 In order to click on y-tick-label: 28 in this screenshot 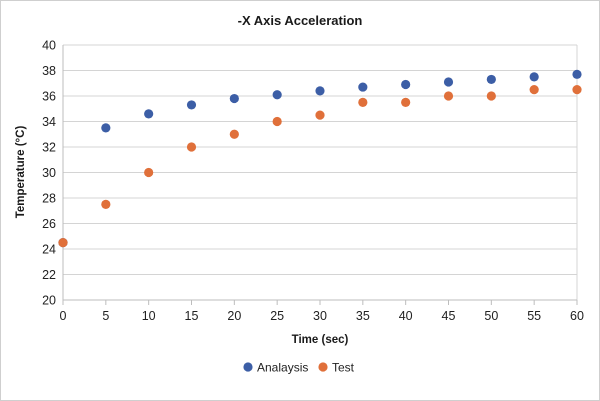, I will do `click(49, 199)`.